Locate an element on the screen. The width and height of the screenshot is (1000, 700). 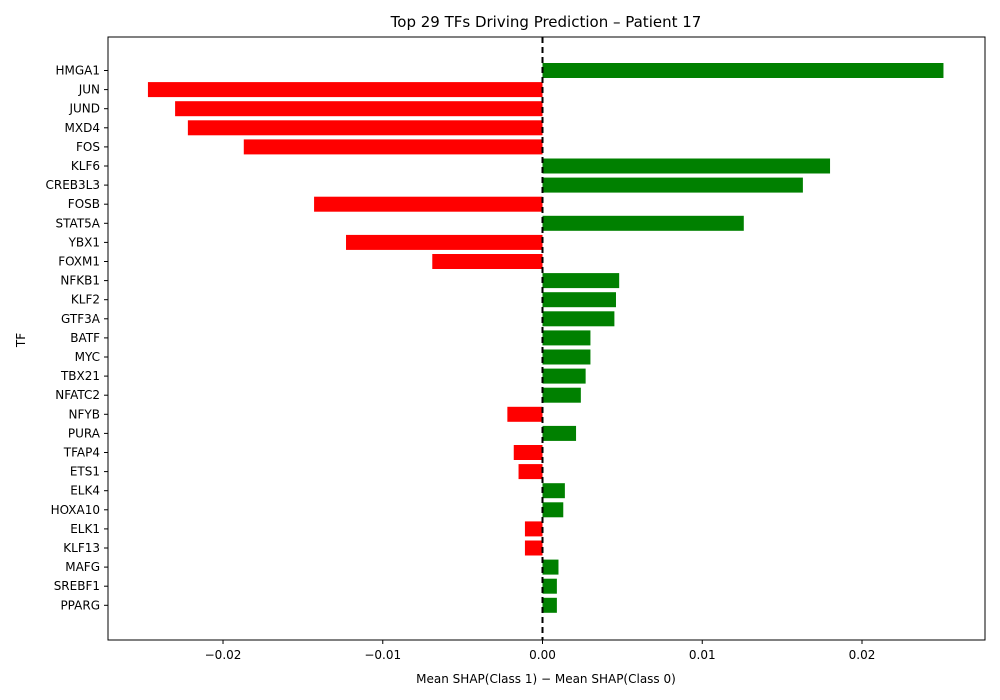
x-tick-label-2: 0.00 is located at coordinates (542, 655).